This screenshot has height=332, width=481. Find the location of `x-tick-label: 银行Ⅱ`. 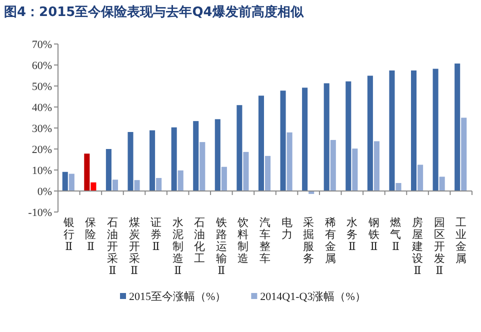

x-tick-label: 银行Ⅱ is located at coordinates (68, 234).